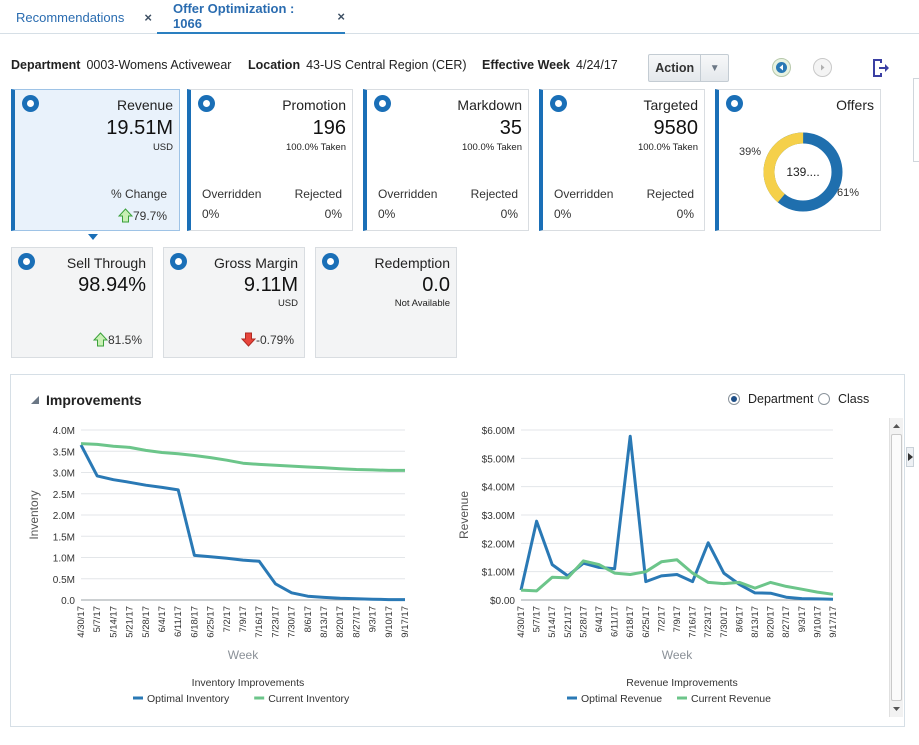 The width and height of the screenshot is (919, 745). Describe the element at coordinates (693, 622) in the screenshot. I see `x-tick-label: 7/16/17` at that location.